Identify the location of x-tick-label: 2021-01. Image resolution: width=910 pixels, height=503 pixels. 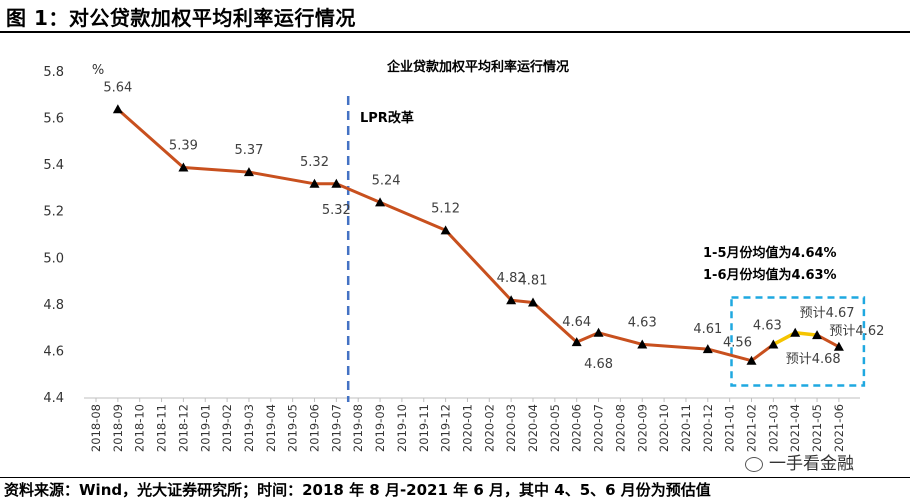
(730, 428).